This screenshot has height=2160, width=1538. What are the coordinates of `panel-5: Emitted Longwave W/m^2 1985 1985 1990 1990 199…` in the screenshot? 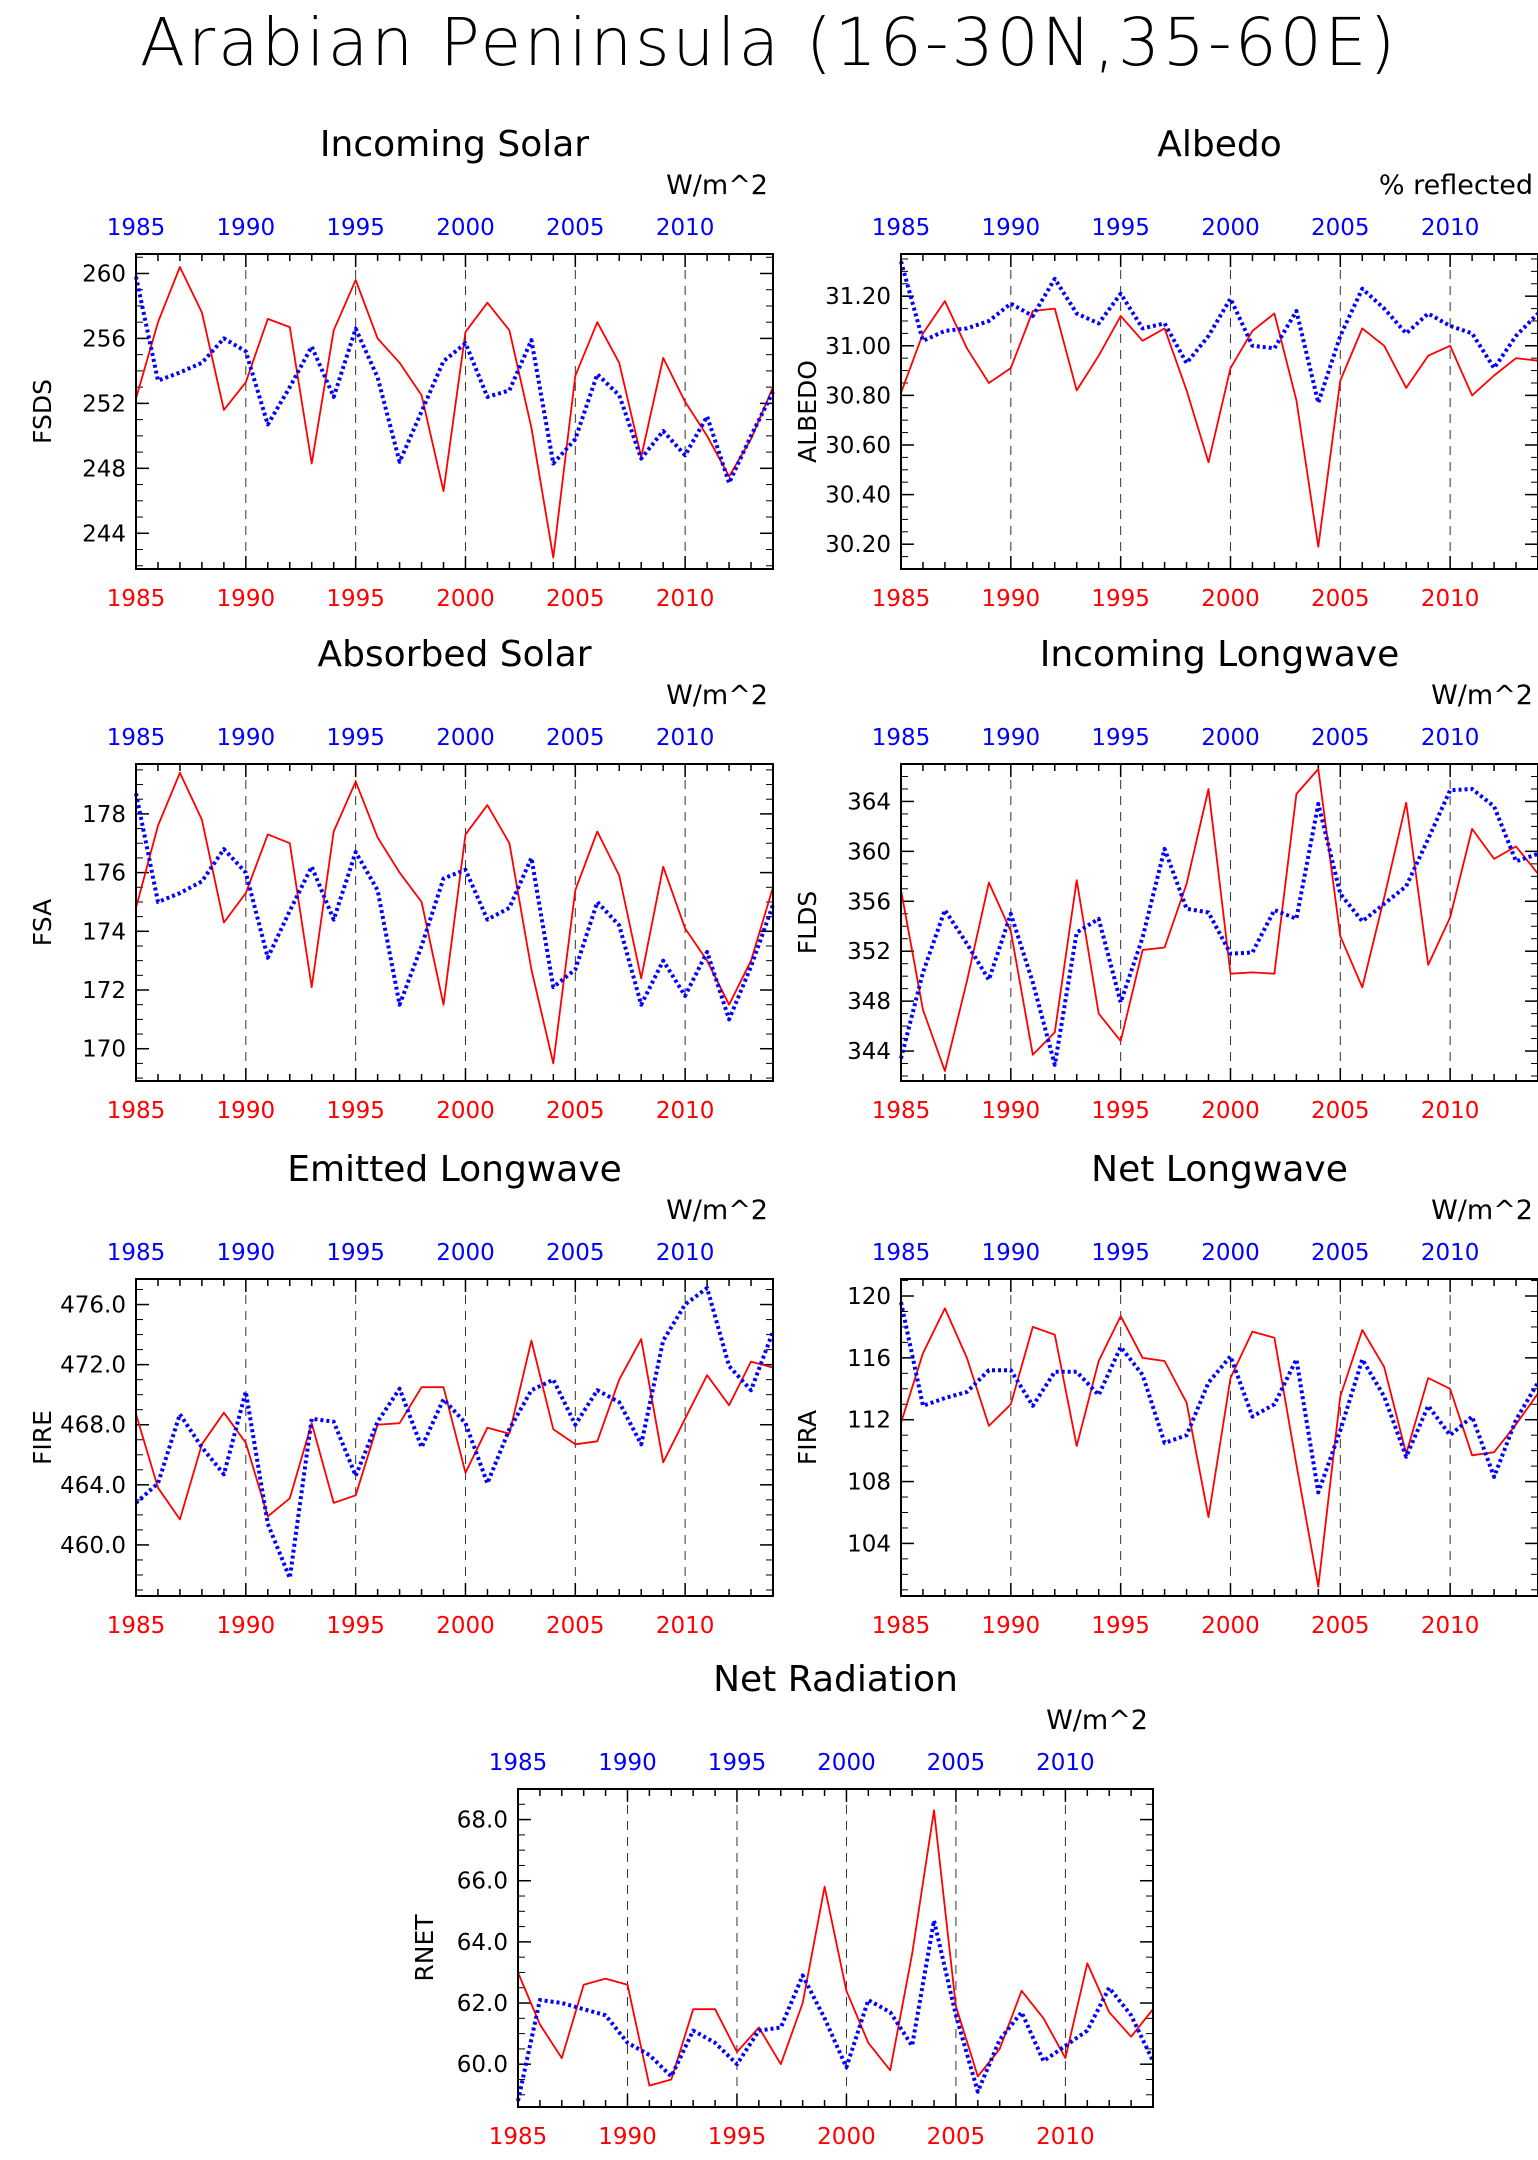 It's located at (401, 1394).